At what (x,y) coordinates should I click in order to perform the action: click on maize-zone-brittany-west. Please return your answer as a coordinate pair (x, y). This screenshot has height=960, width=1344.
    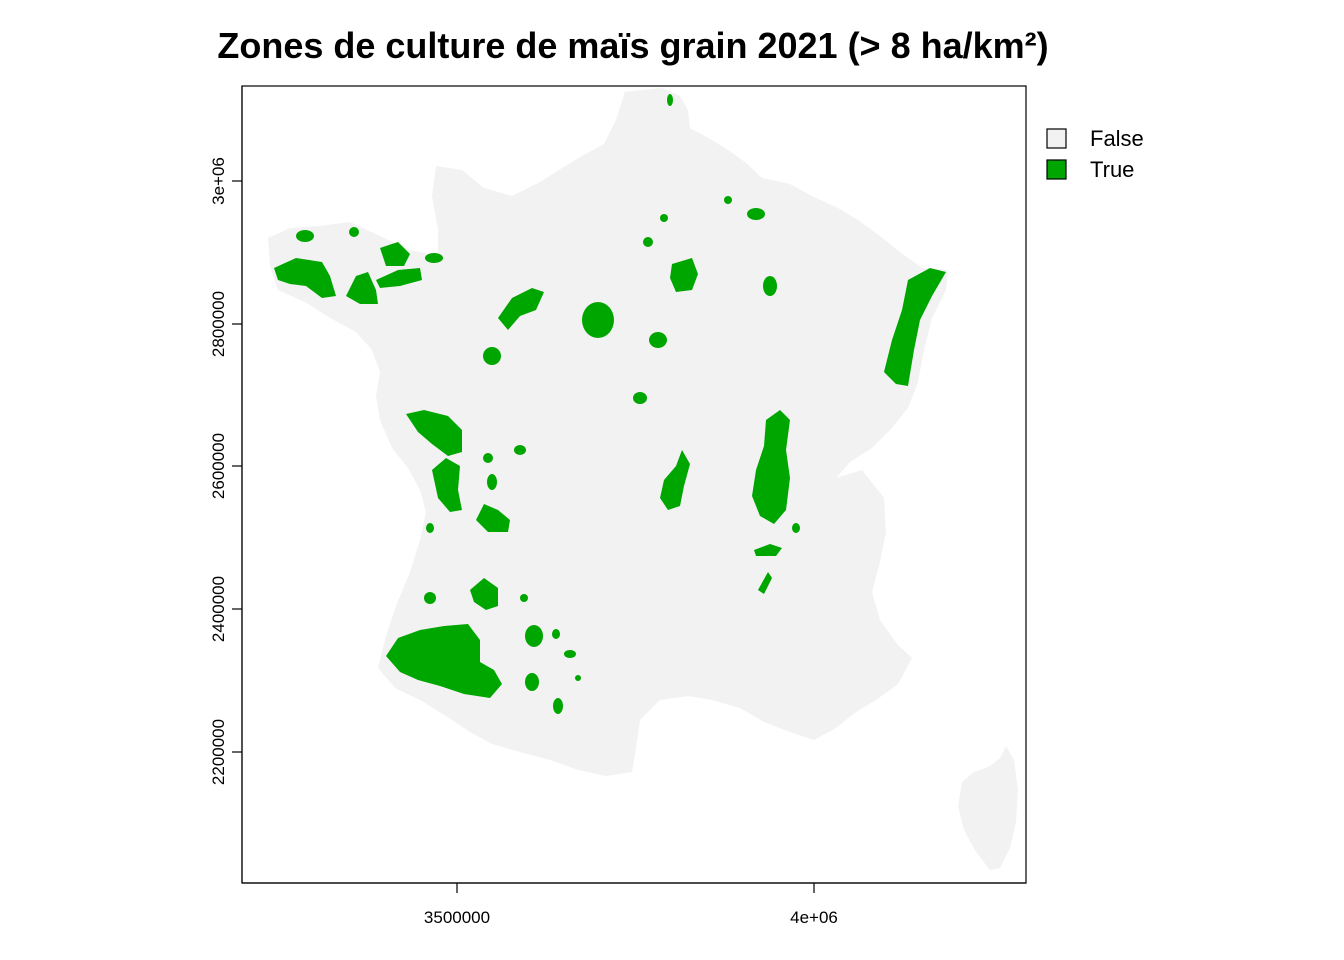
    Looking at the image, I should click on (305, 278).